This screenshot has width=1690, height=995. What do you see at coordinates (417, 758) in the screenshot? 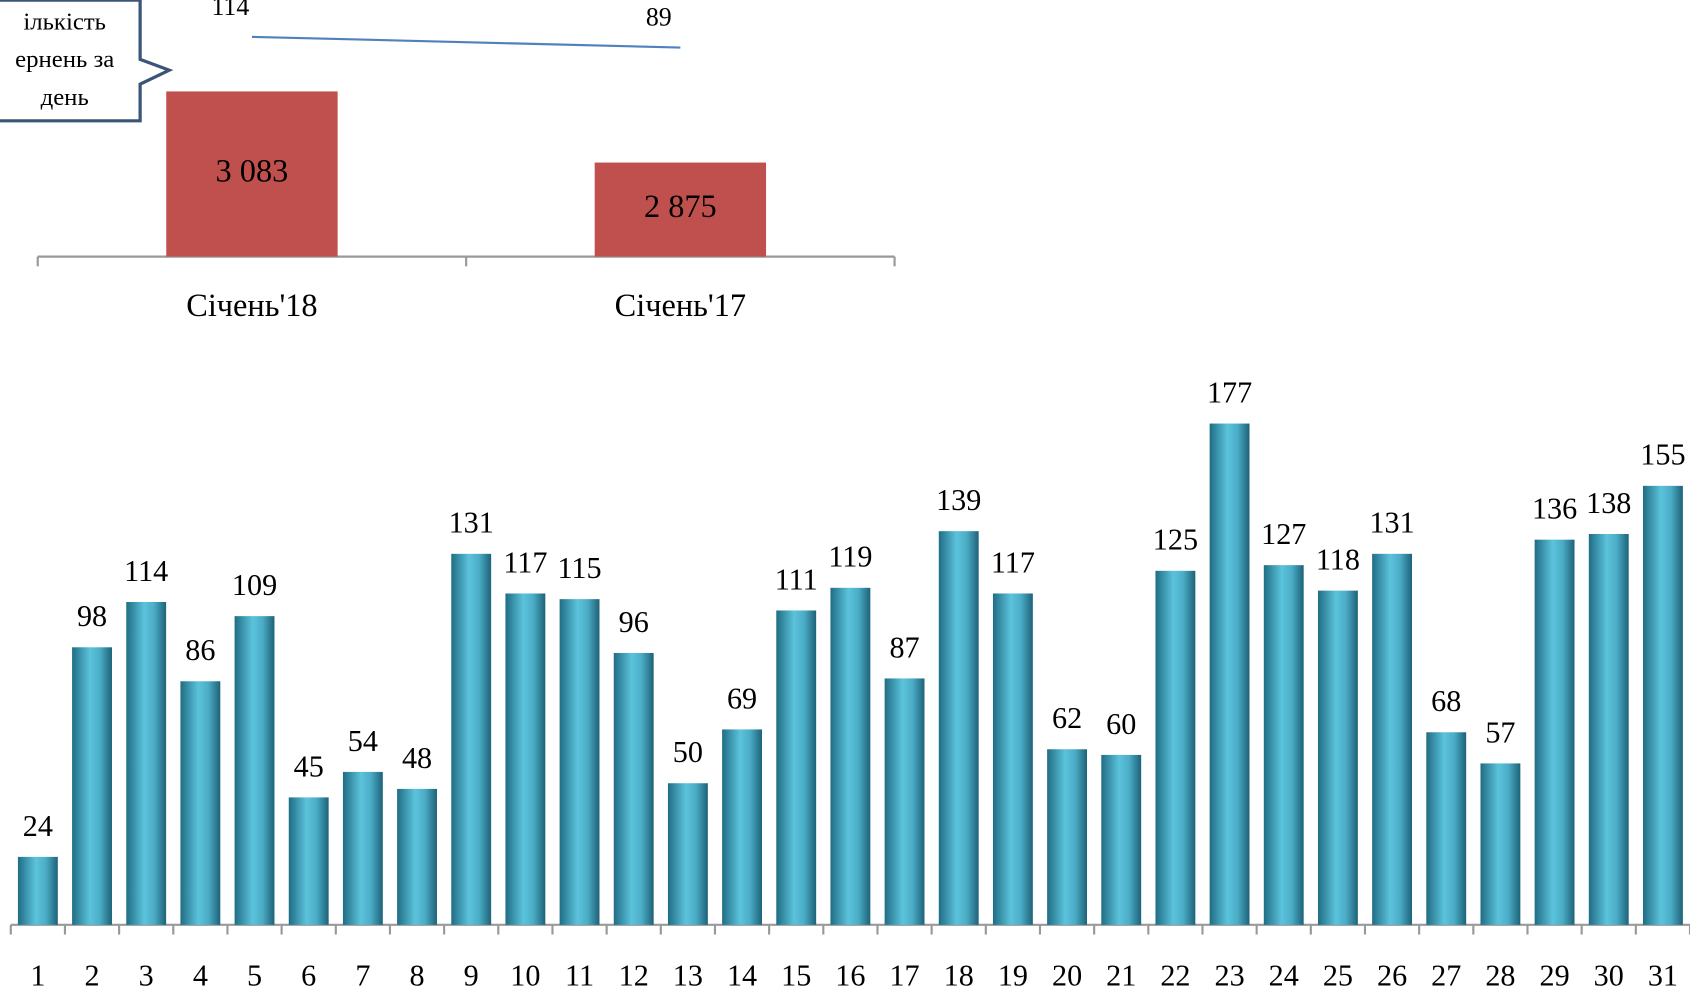
I see `data-label: 48` at bounding box center [417, 758].